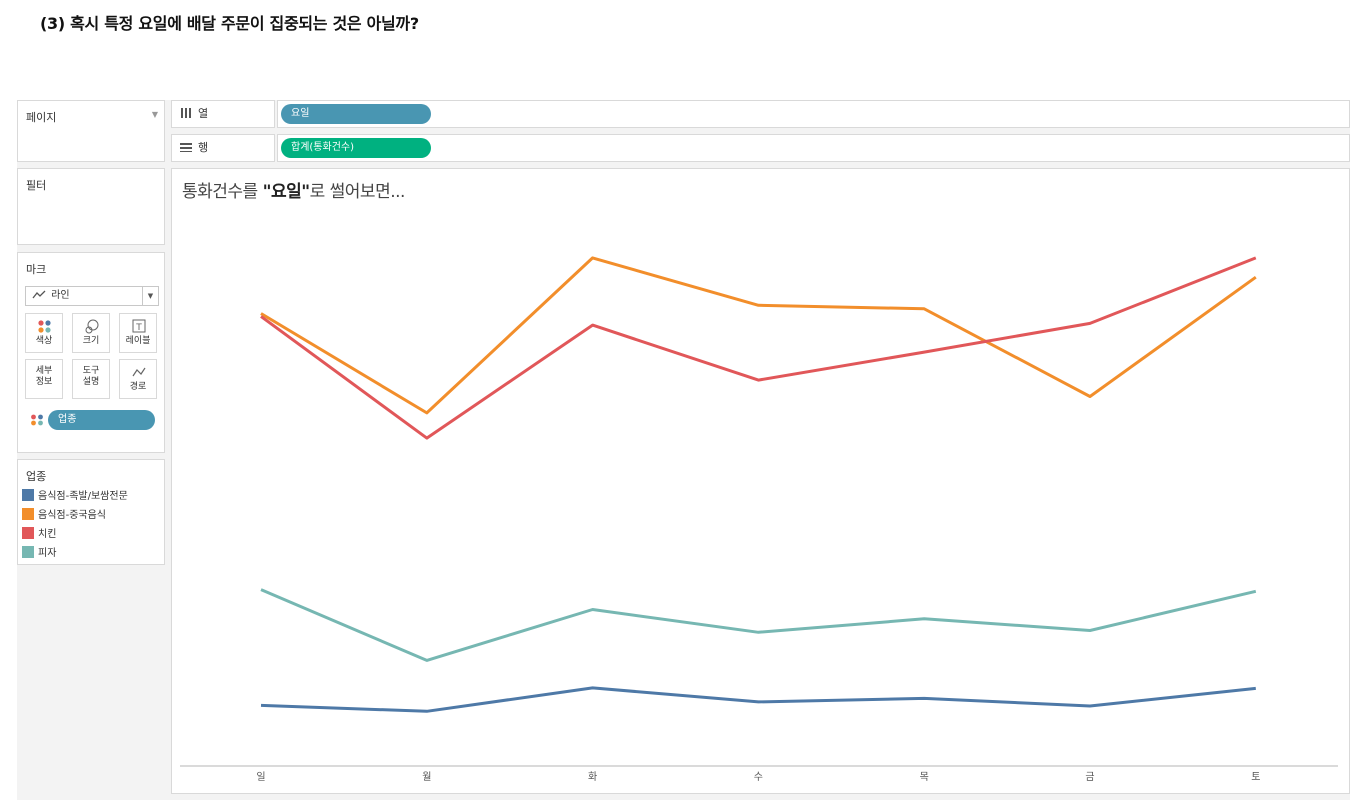 The width and height of the screenshot is (1352, 803). Describe the element at coordinates (39, 294) in the screenshot. I see `line-mark-icon` at that location.